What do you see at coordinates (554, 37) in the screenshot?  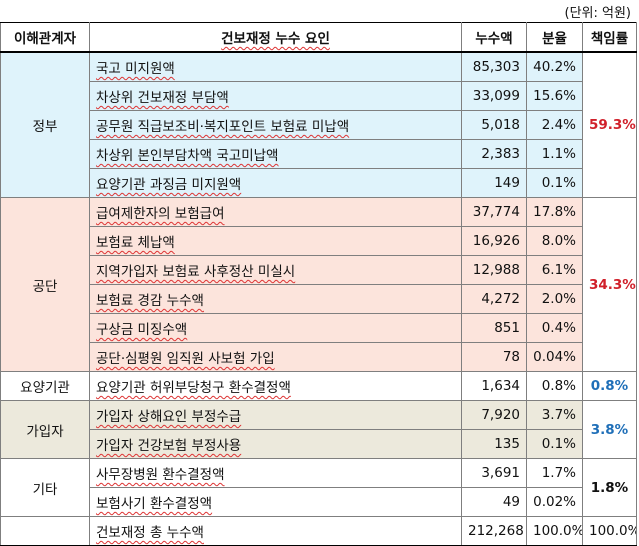 I see `header-share: 분율` at bounding box center [554, 37].